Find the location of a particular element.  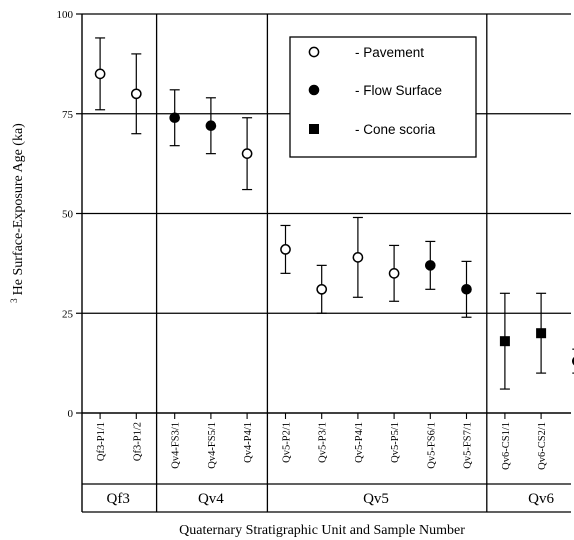

y-tick-label-50: 50 is located at coordinates (68, 215).